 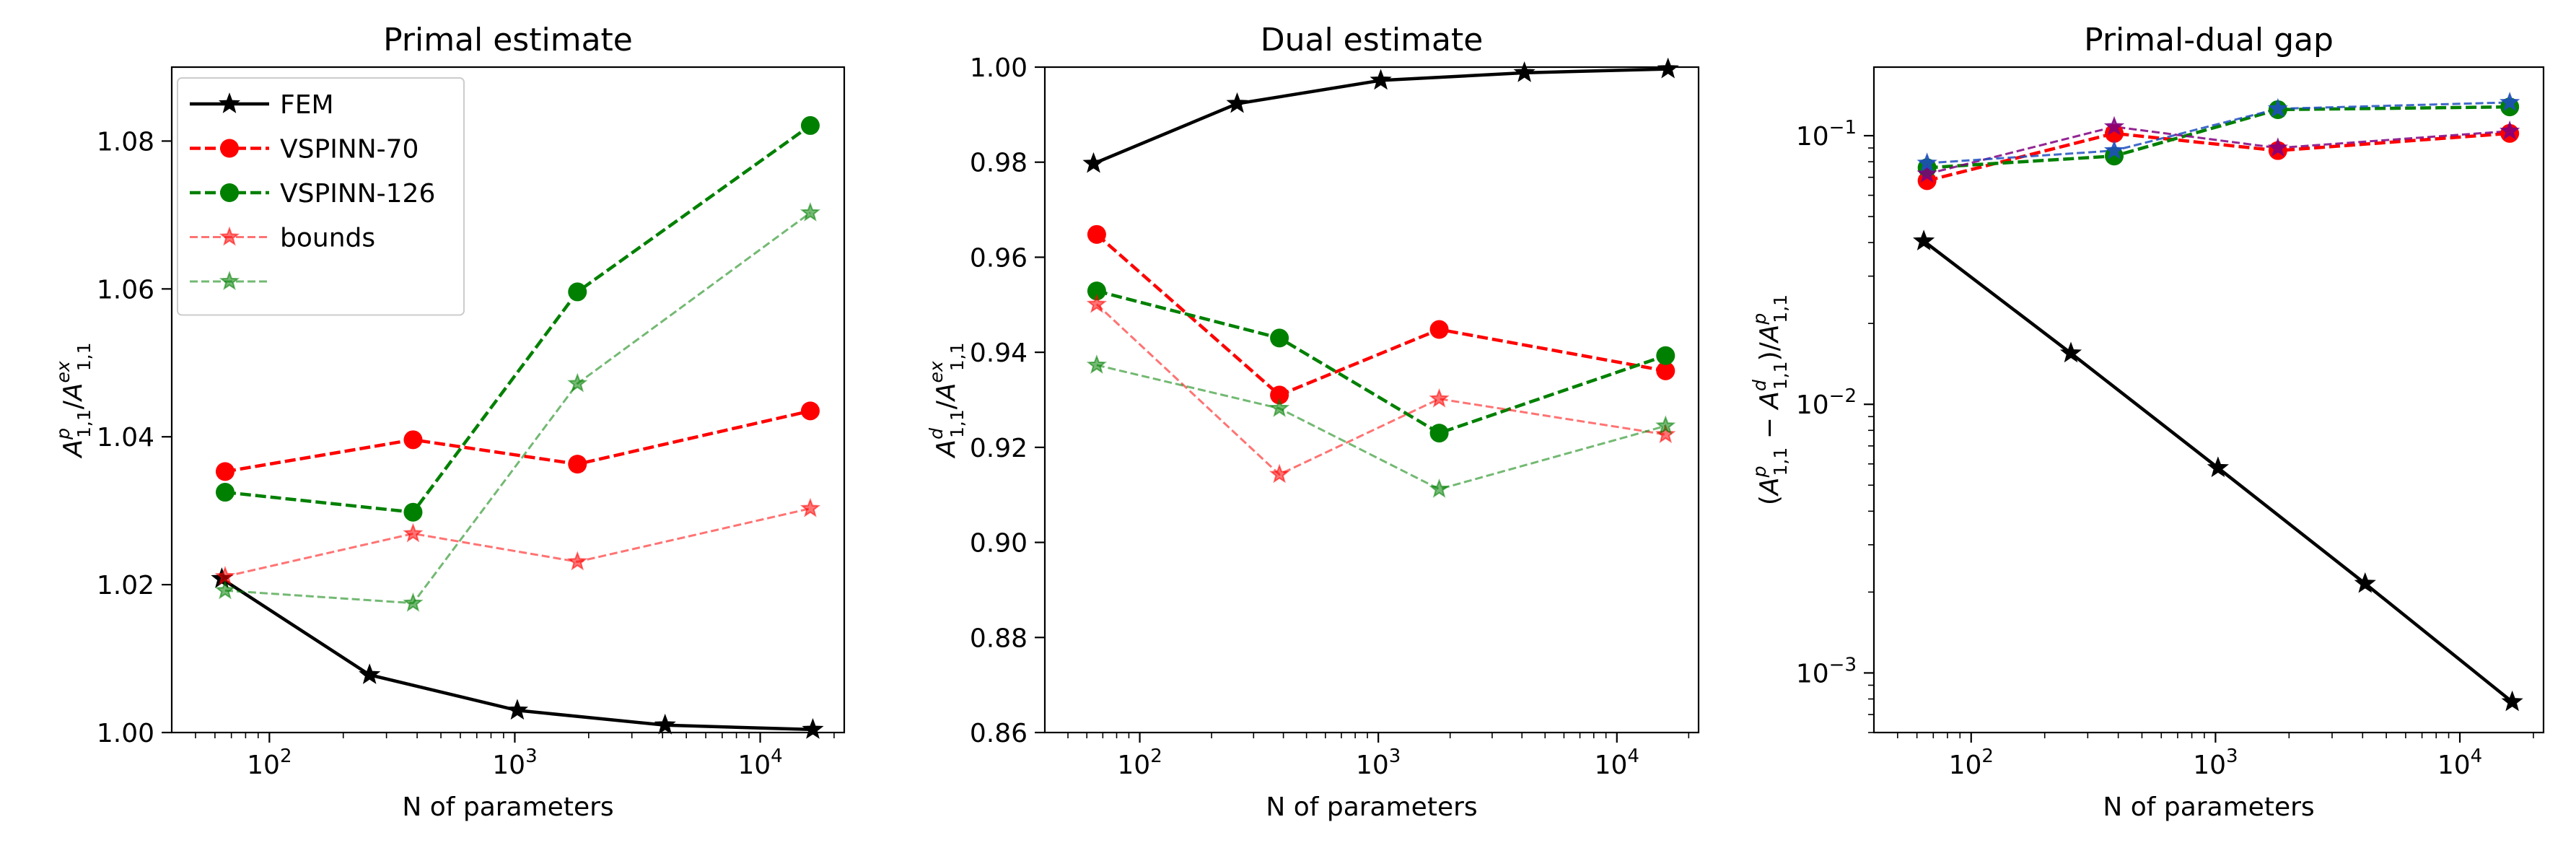 I want to click on y-tick-label: 0.98, so click(x=999, y=163).